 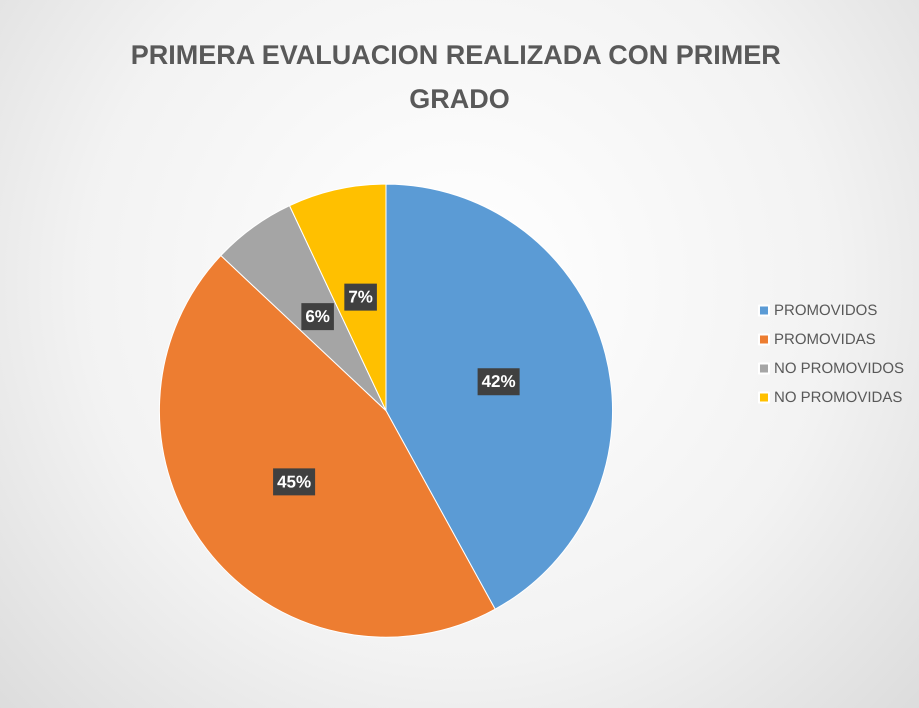 What do you see at coordinates (825, 339) in the screenshot?
I see `legend-label: PROMOVIDAS` at bounding box center [825, 339].